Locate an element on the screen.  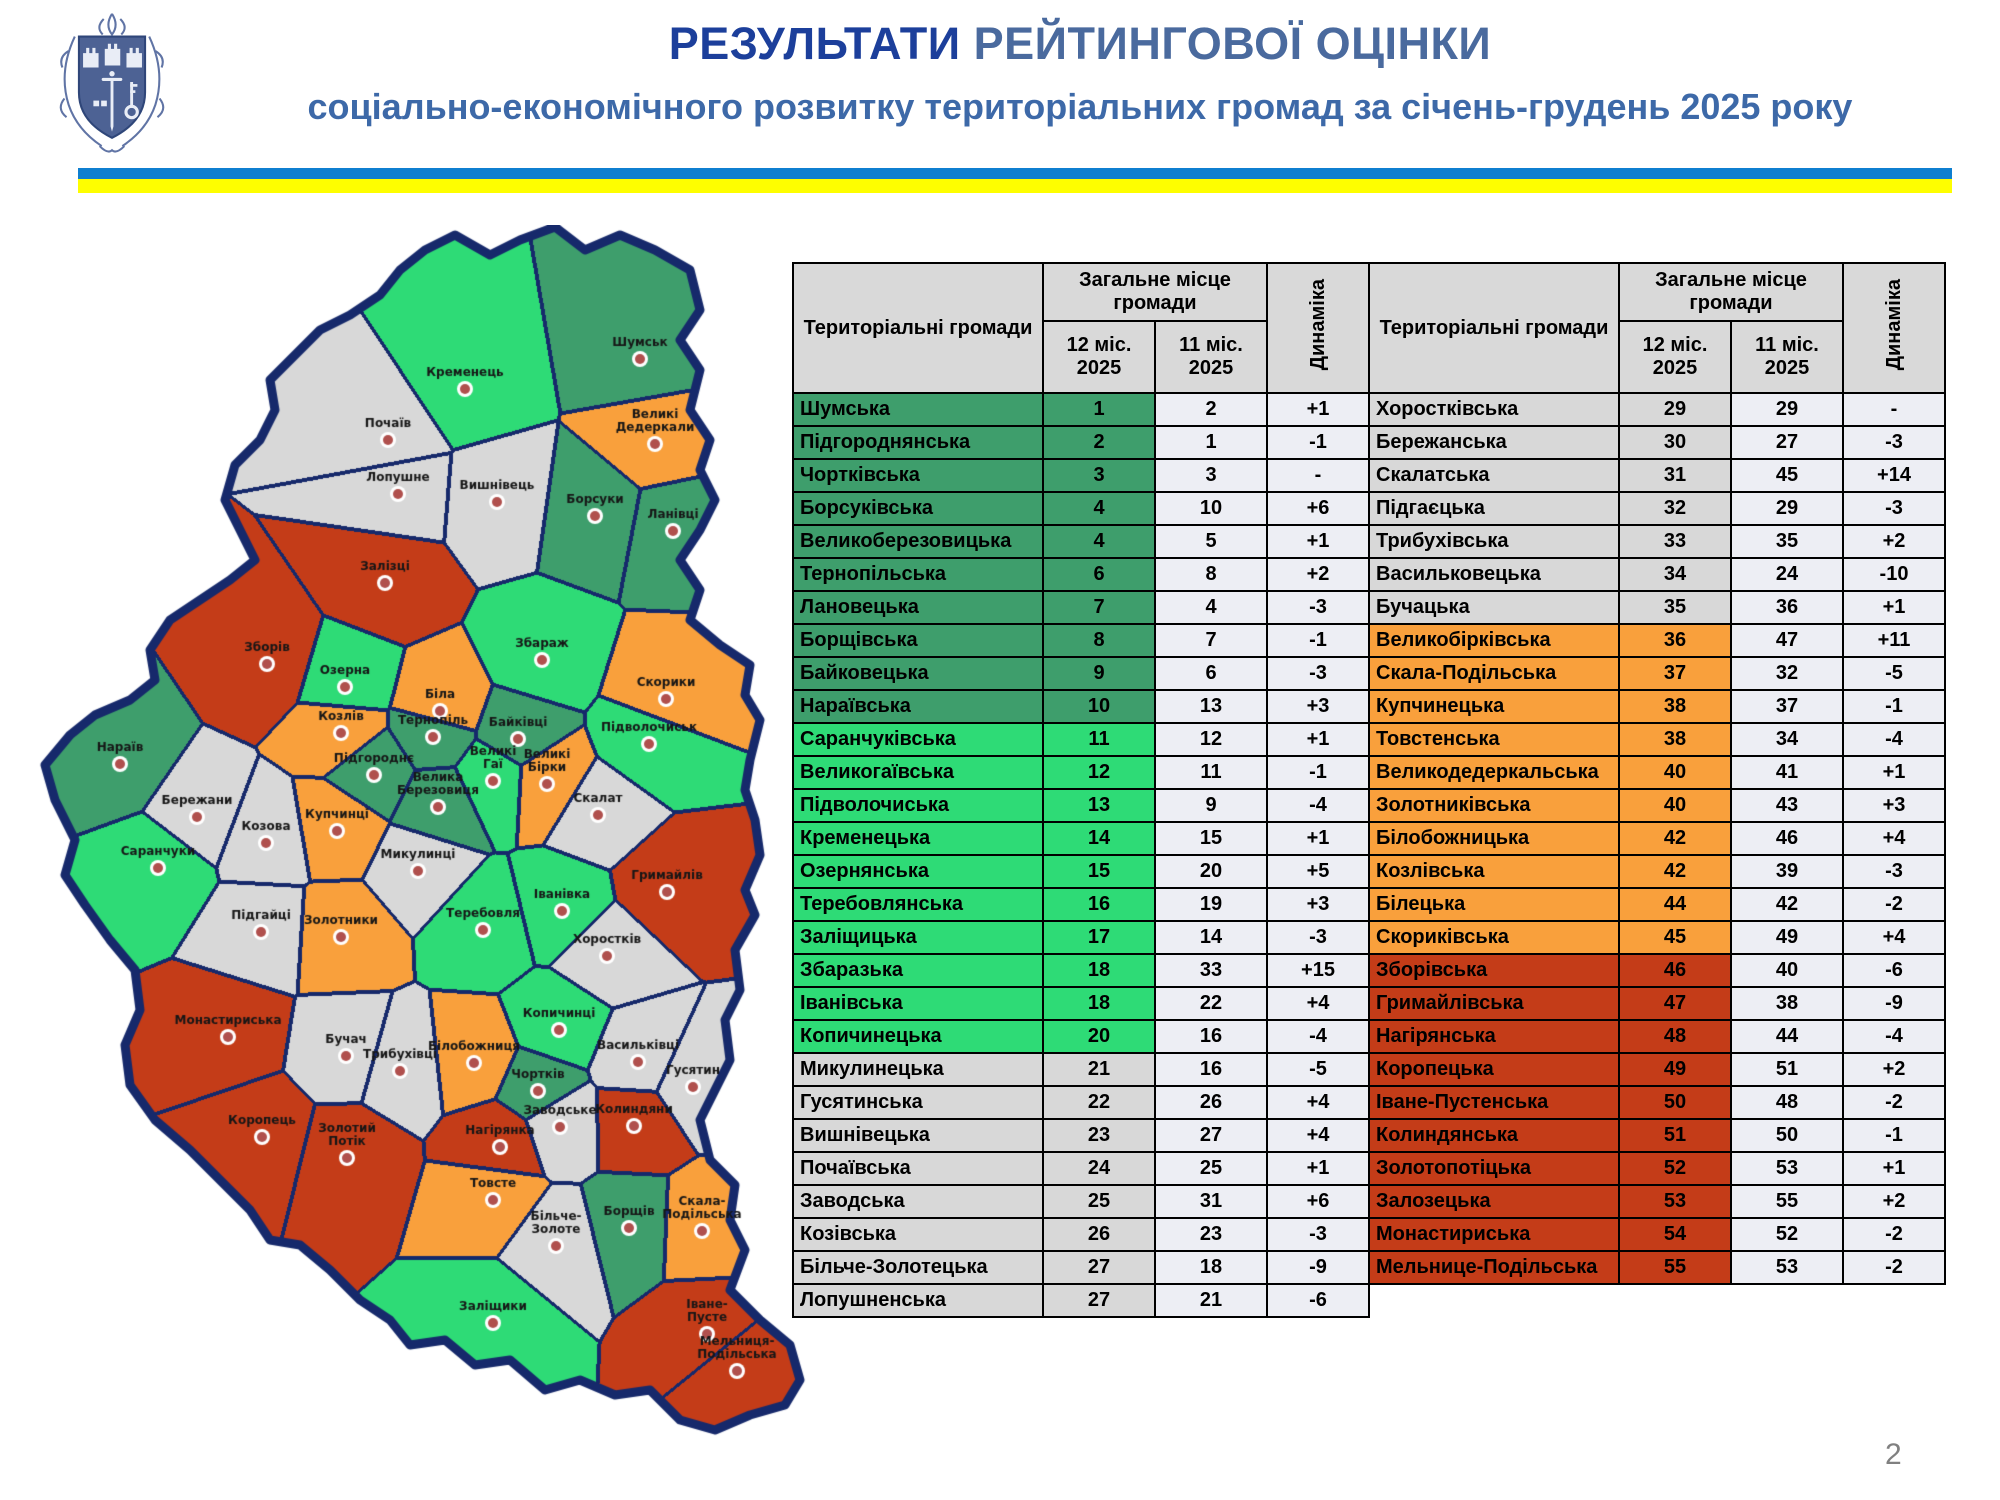
community-name-cell: Підволочиська is located at coordinates (918, 805).